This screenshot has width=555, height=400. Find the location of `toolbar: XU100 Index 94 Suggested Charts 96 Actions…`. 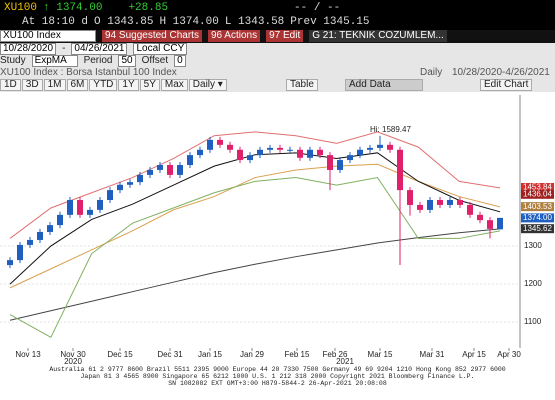

toolbar: XU100 Index 94 Suggested Charts 96 Actions… is located at coordinates (277, 36).